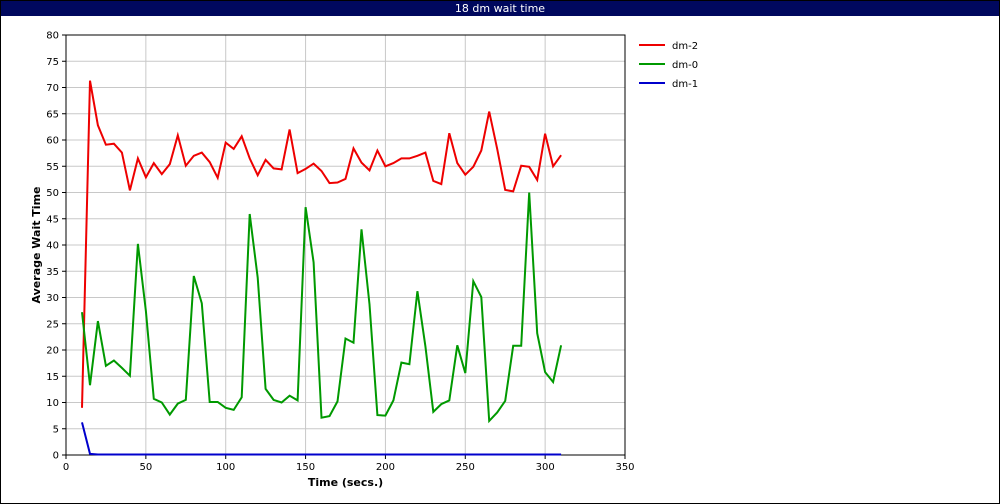 This screenshot has height=504, width=1000. I want to click on x-tick-label: 100, so click(225, 467).